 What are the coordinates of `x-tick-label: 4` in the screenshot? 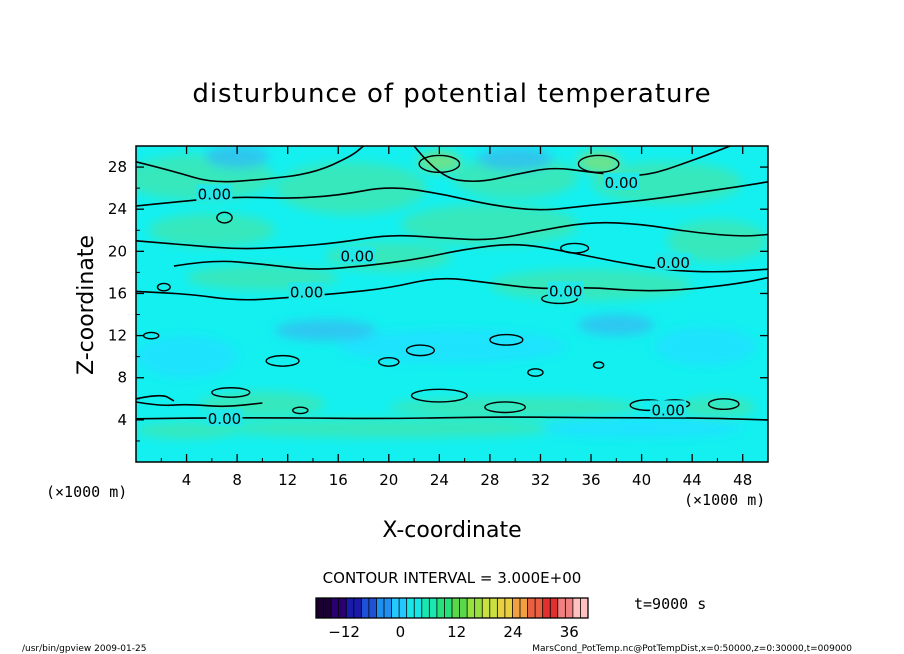 It's located at (187, 480).